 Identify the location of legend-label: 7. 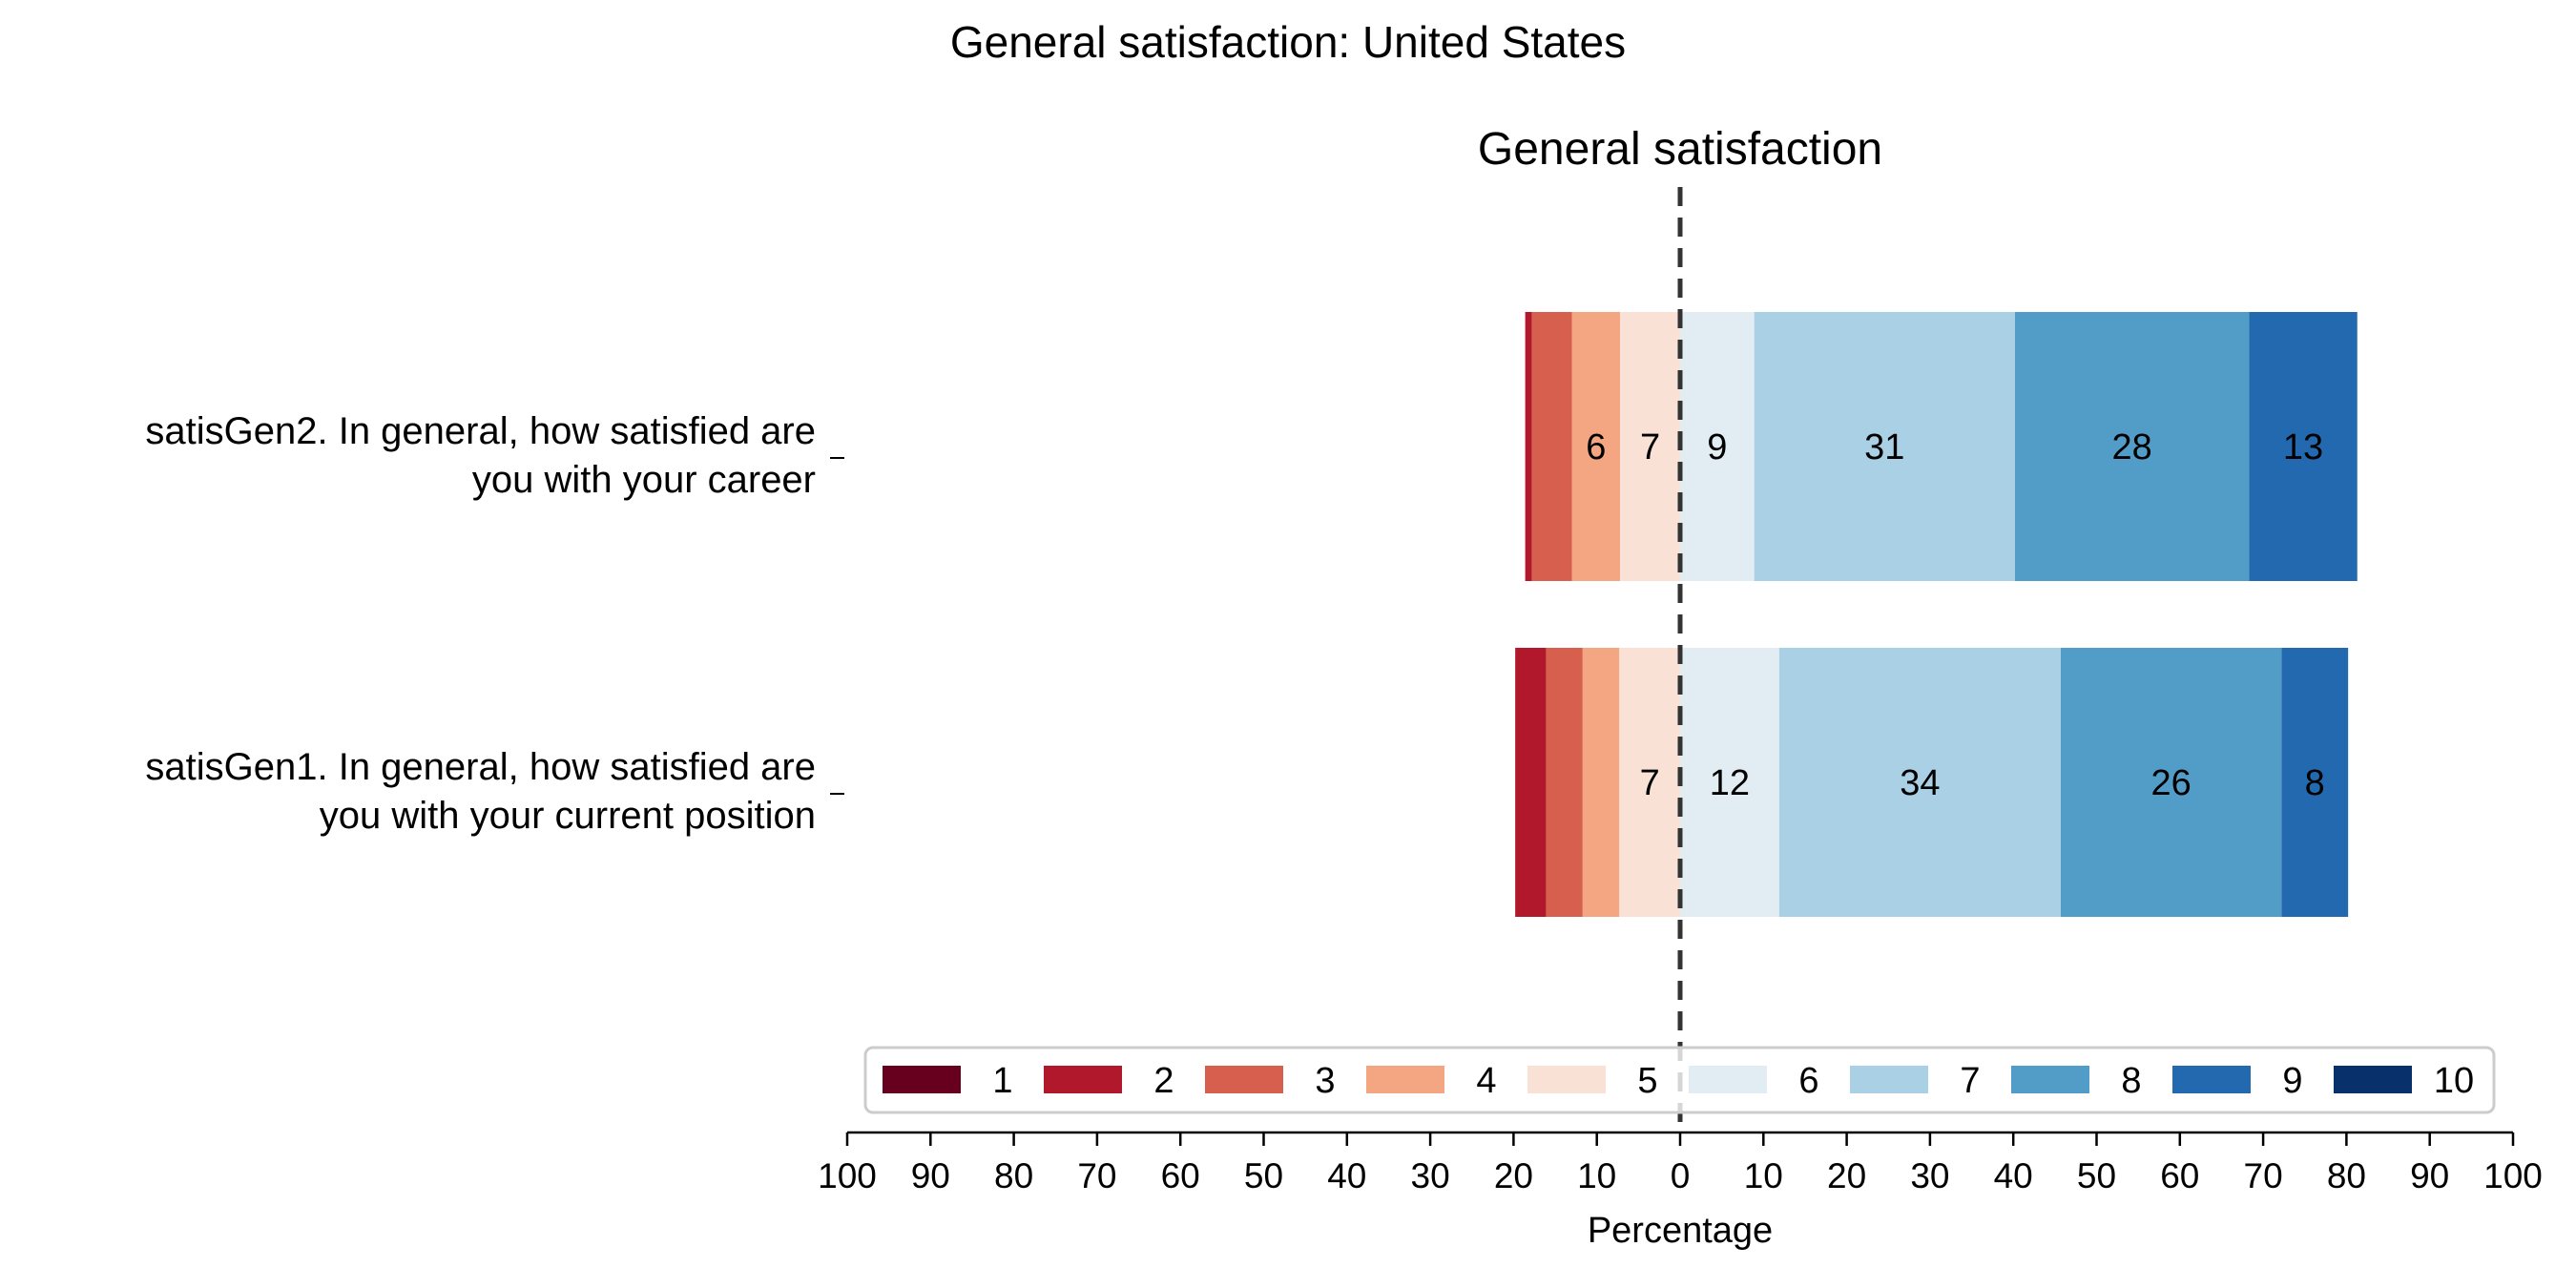
(1970, 1081).